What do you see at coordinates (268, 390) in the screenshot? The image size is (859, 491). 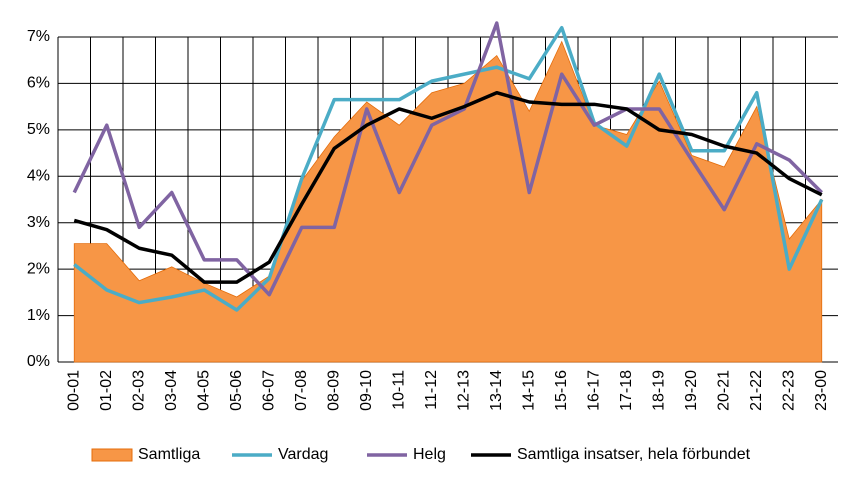 I see `x-tick-label: 06-07` at bounding box center [268, 390].